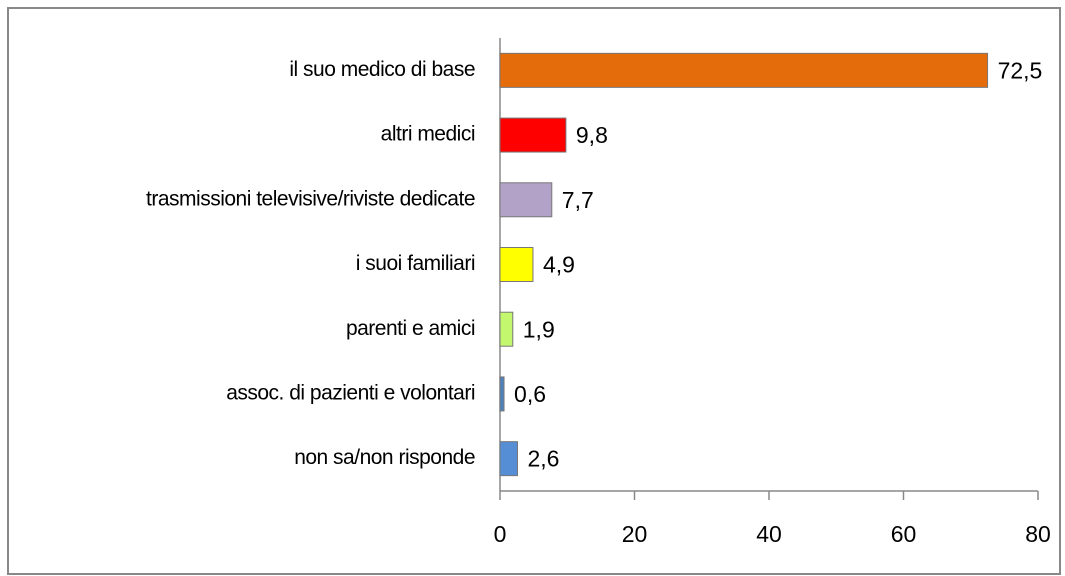 This screenshot has width=1065, height=576. Describe the element at coordinates (410, 328) in the screenshot. I see `y-tick-label: parenti e amici` at that location.